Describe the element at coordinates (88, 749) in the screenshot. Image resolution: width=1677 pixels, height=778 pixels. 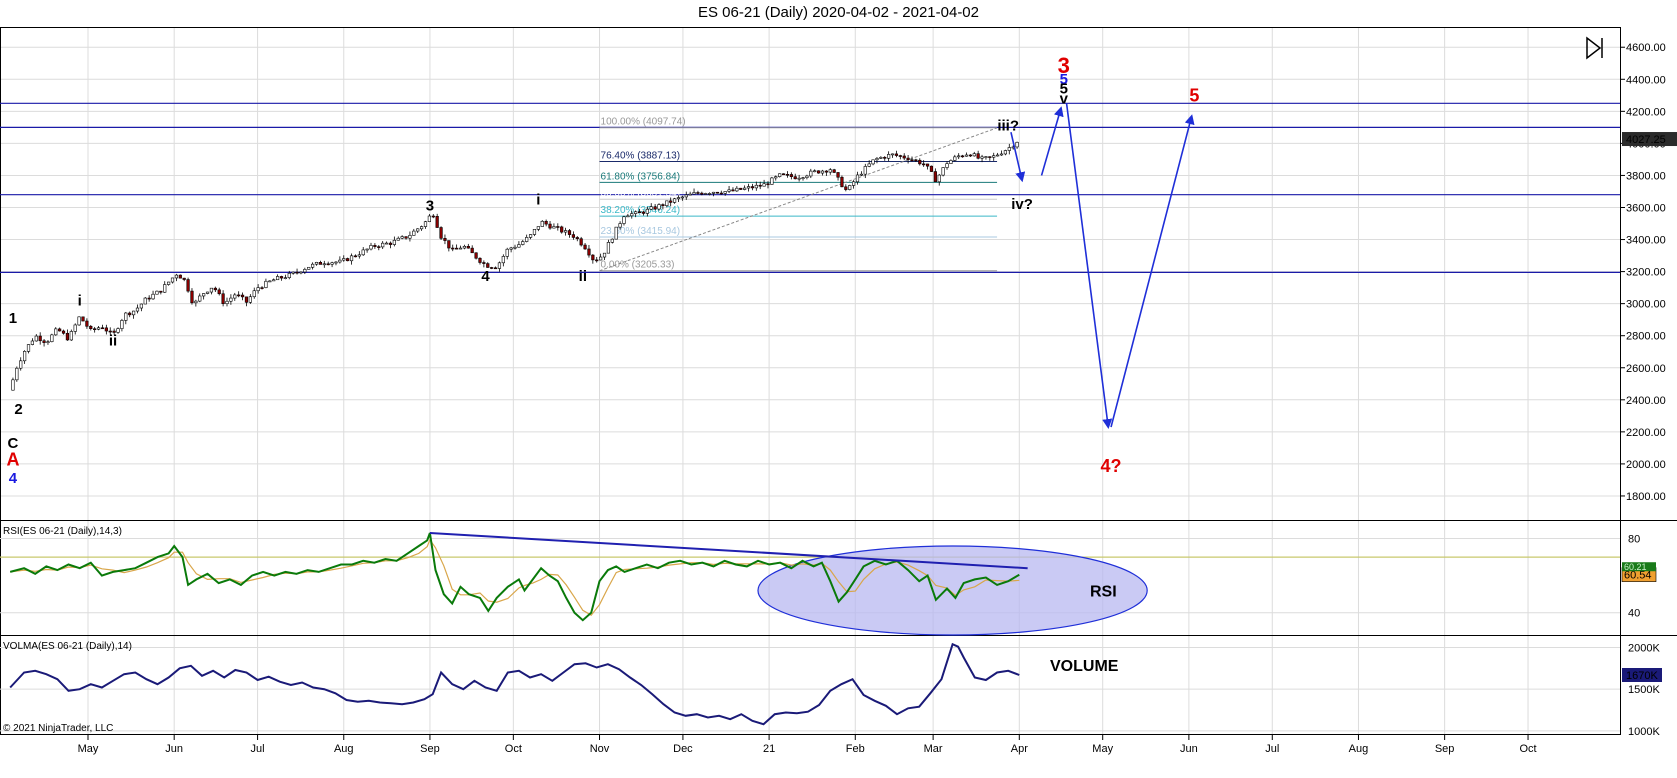
I see `x-tick-label: May` at that location.